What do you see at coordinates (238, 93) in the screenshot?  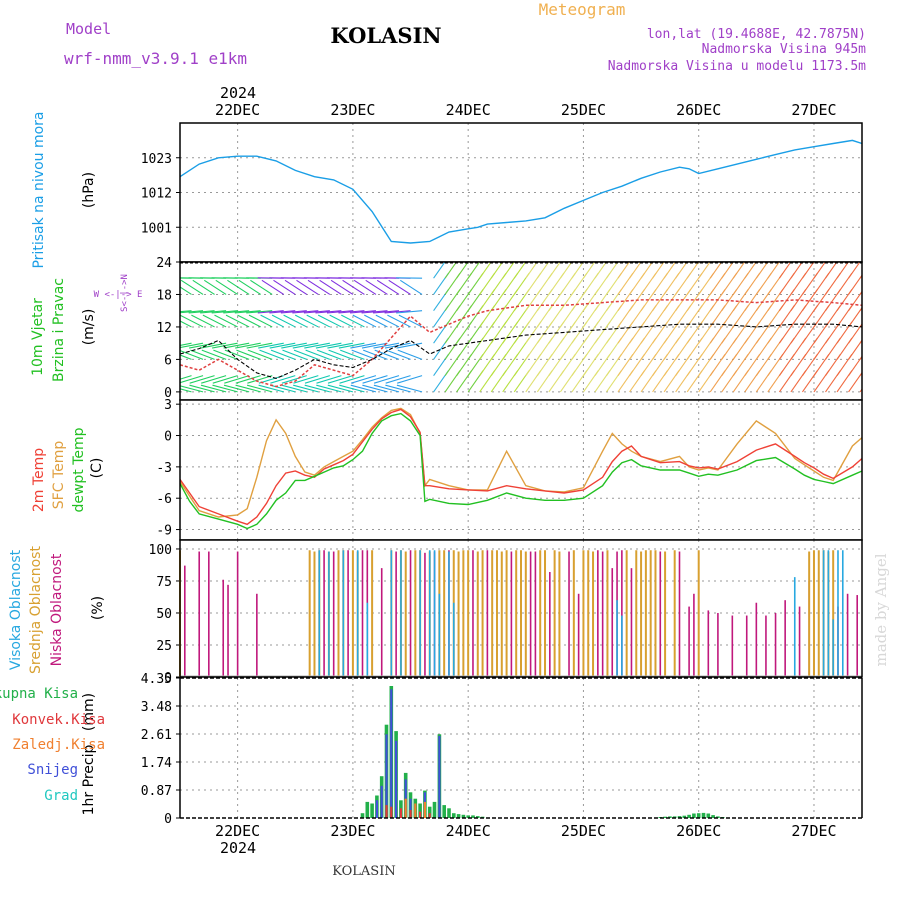 I see `year-top: 2024` at bounding box center [238, 93].